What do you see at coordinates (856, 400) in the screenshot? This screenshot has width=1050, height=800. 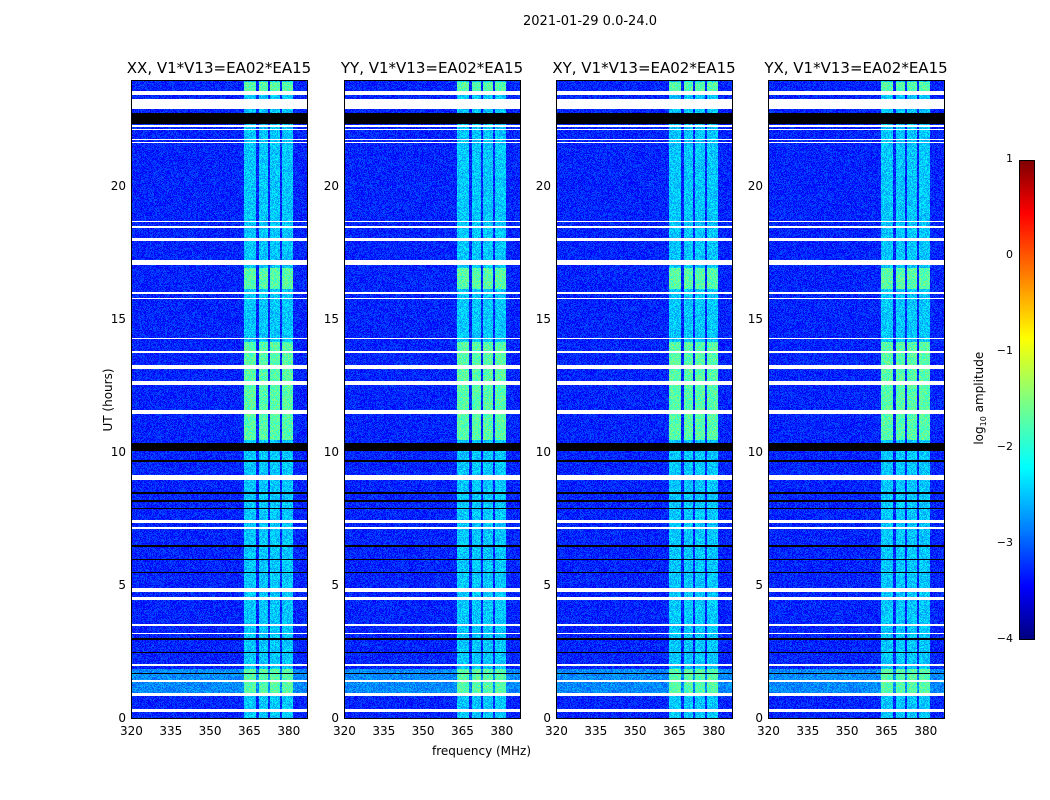 I see `waterfall-heatmap-yx` at bounding box center [856, 400].